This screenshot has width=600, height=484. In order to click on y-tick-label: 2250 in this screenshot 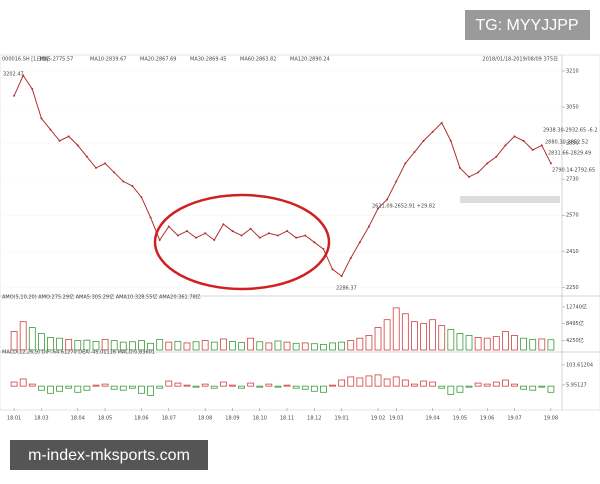, I will do `click(572, 288)`.